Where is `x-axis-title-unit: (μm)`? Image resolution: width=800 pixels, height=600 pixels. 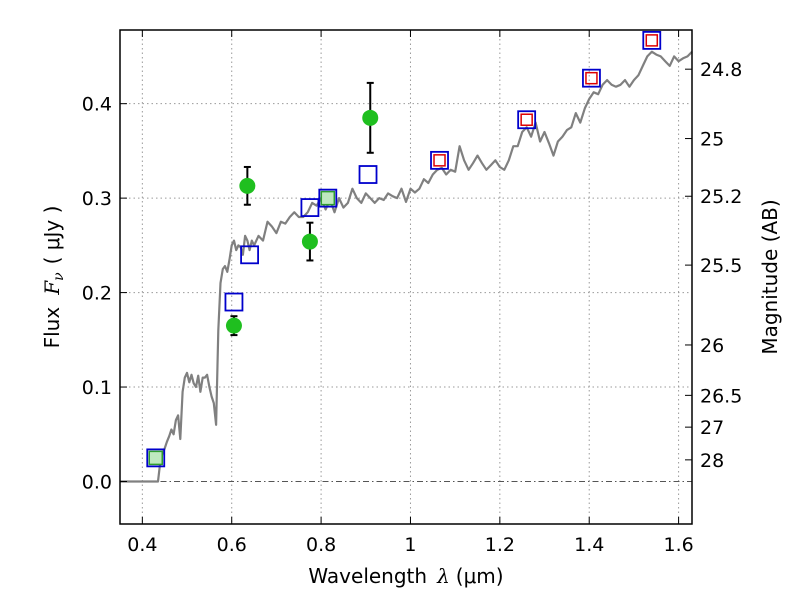 x-axis-title-unit: (μm) is located at coordinates (480, 576).